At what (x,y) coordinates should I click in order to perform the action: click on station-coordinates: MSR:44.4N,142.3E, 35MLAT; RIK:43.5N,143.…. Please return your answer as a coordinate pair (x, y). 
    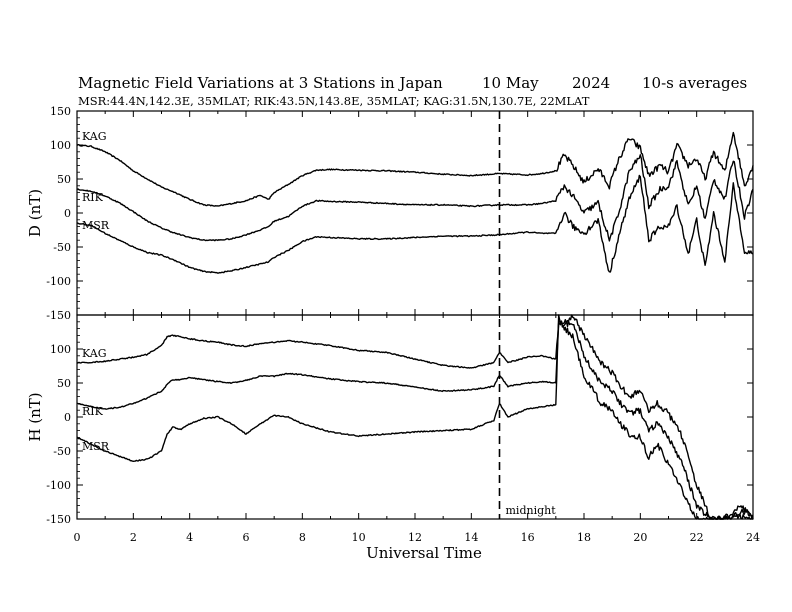
    Looking at the image, I should click on (334, 101).